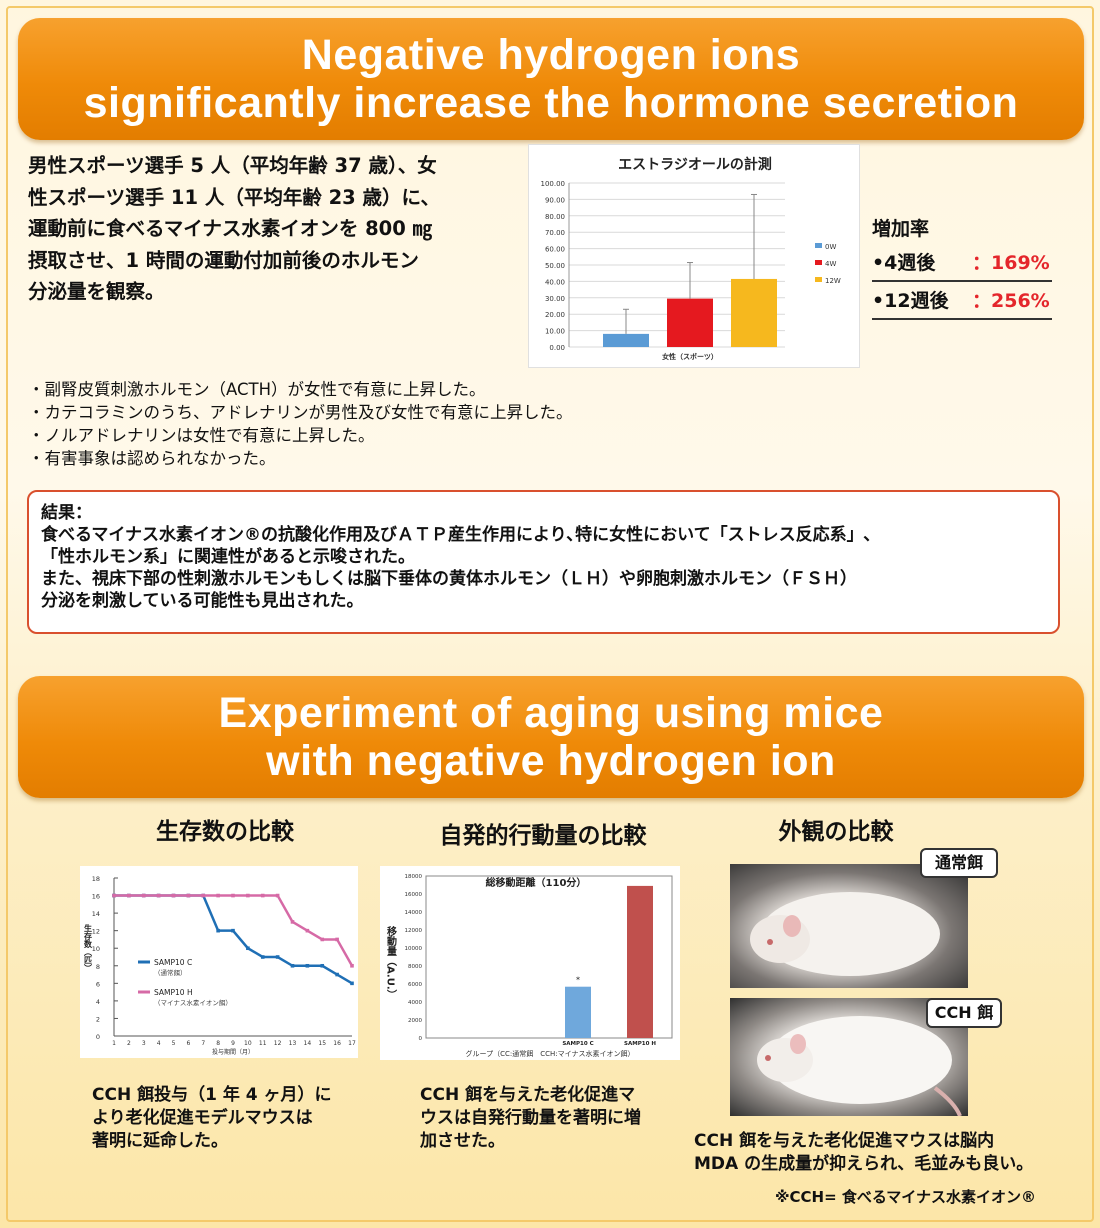 The width and height of the screenshot is (1100, 1228). Describe the element at coordinates (836, 832) in the screenshot. I see `appearance-title: 外観の比較` at that location.